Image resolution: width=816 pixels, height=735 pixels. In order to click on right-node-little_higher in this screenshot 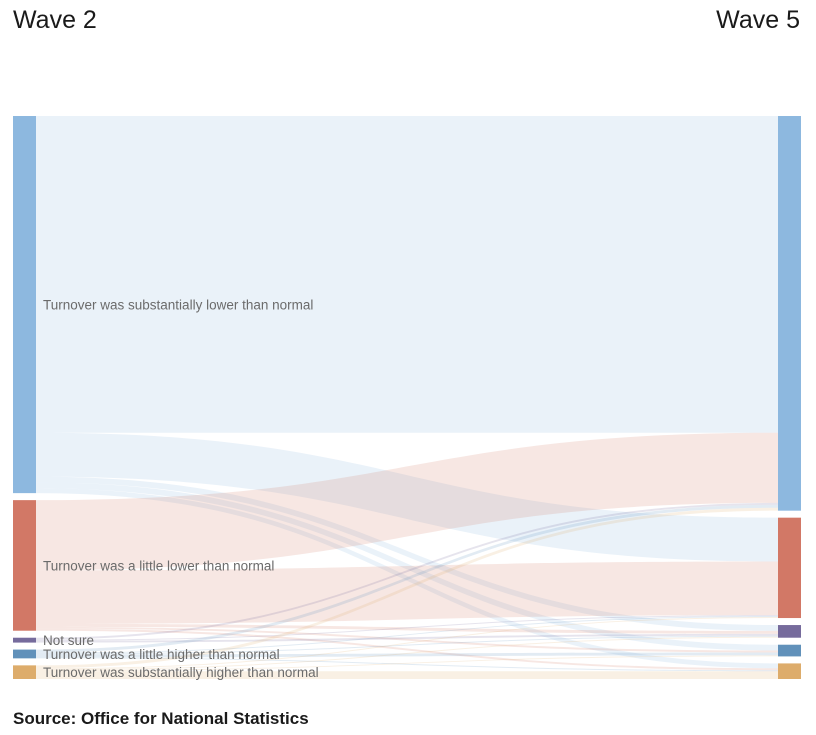, I will do `click(789, 650)`.